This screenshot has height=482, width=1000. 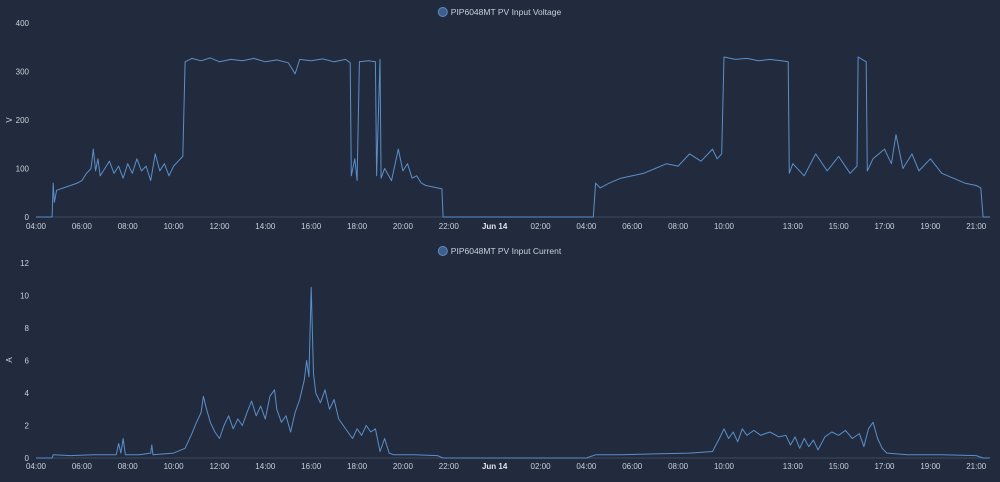 I want to click on y-axis-label: A, so click(x=9, y=360).